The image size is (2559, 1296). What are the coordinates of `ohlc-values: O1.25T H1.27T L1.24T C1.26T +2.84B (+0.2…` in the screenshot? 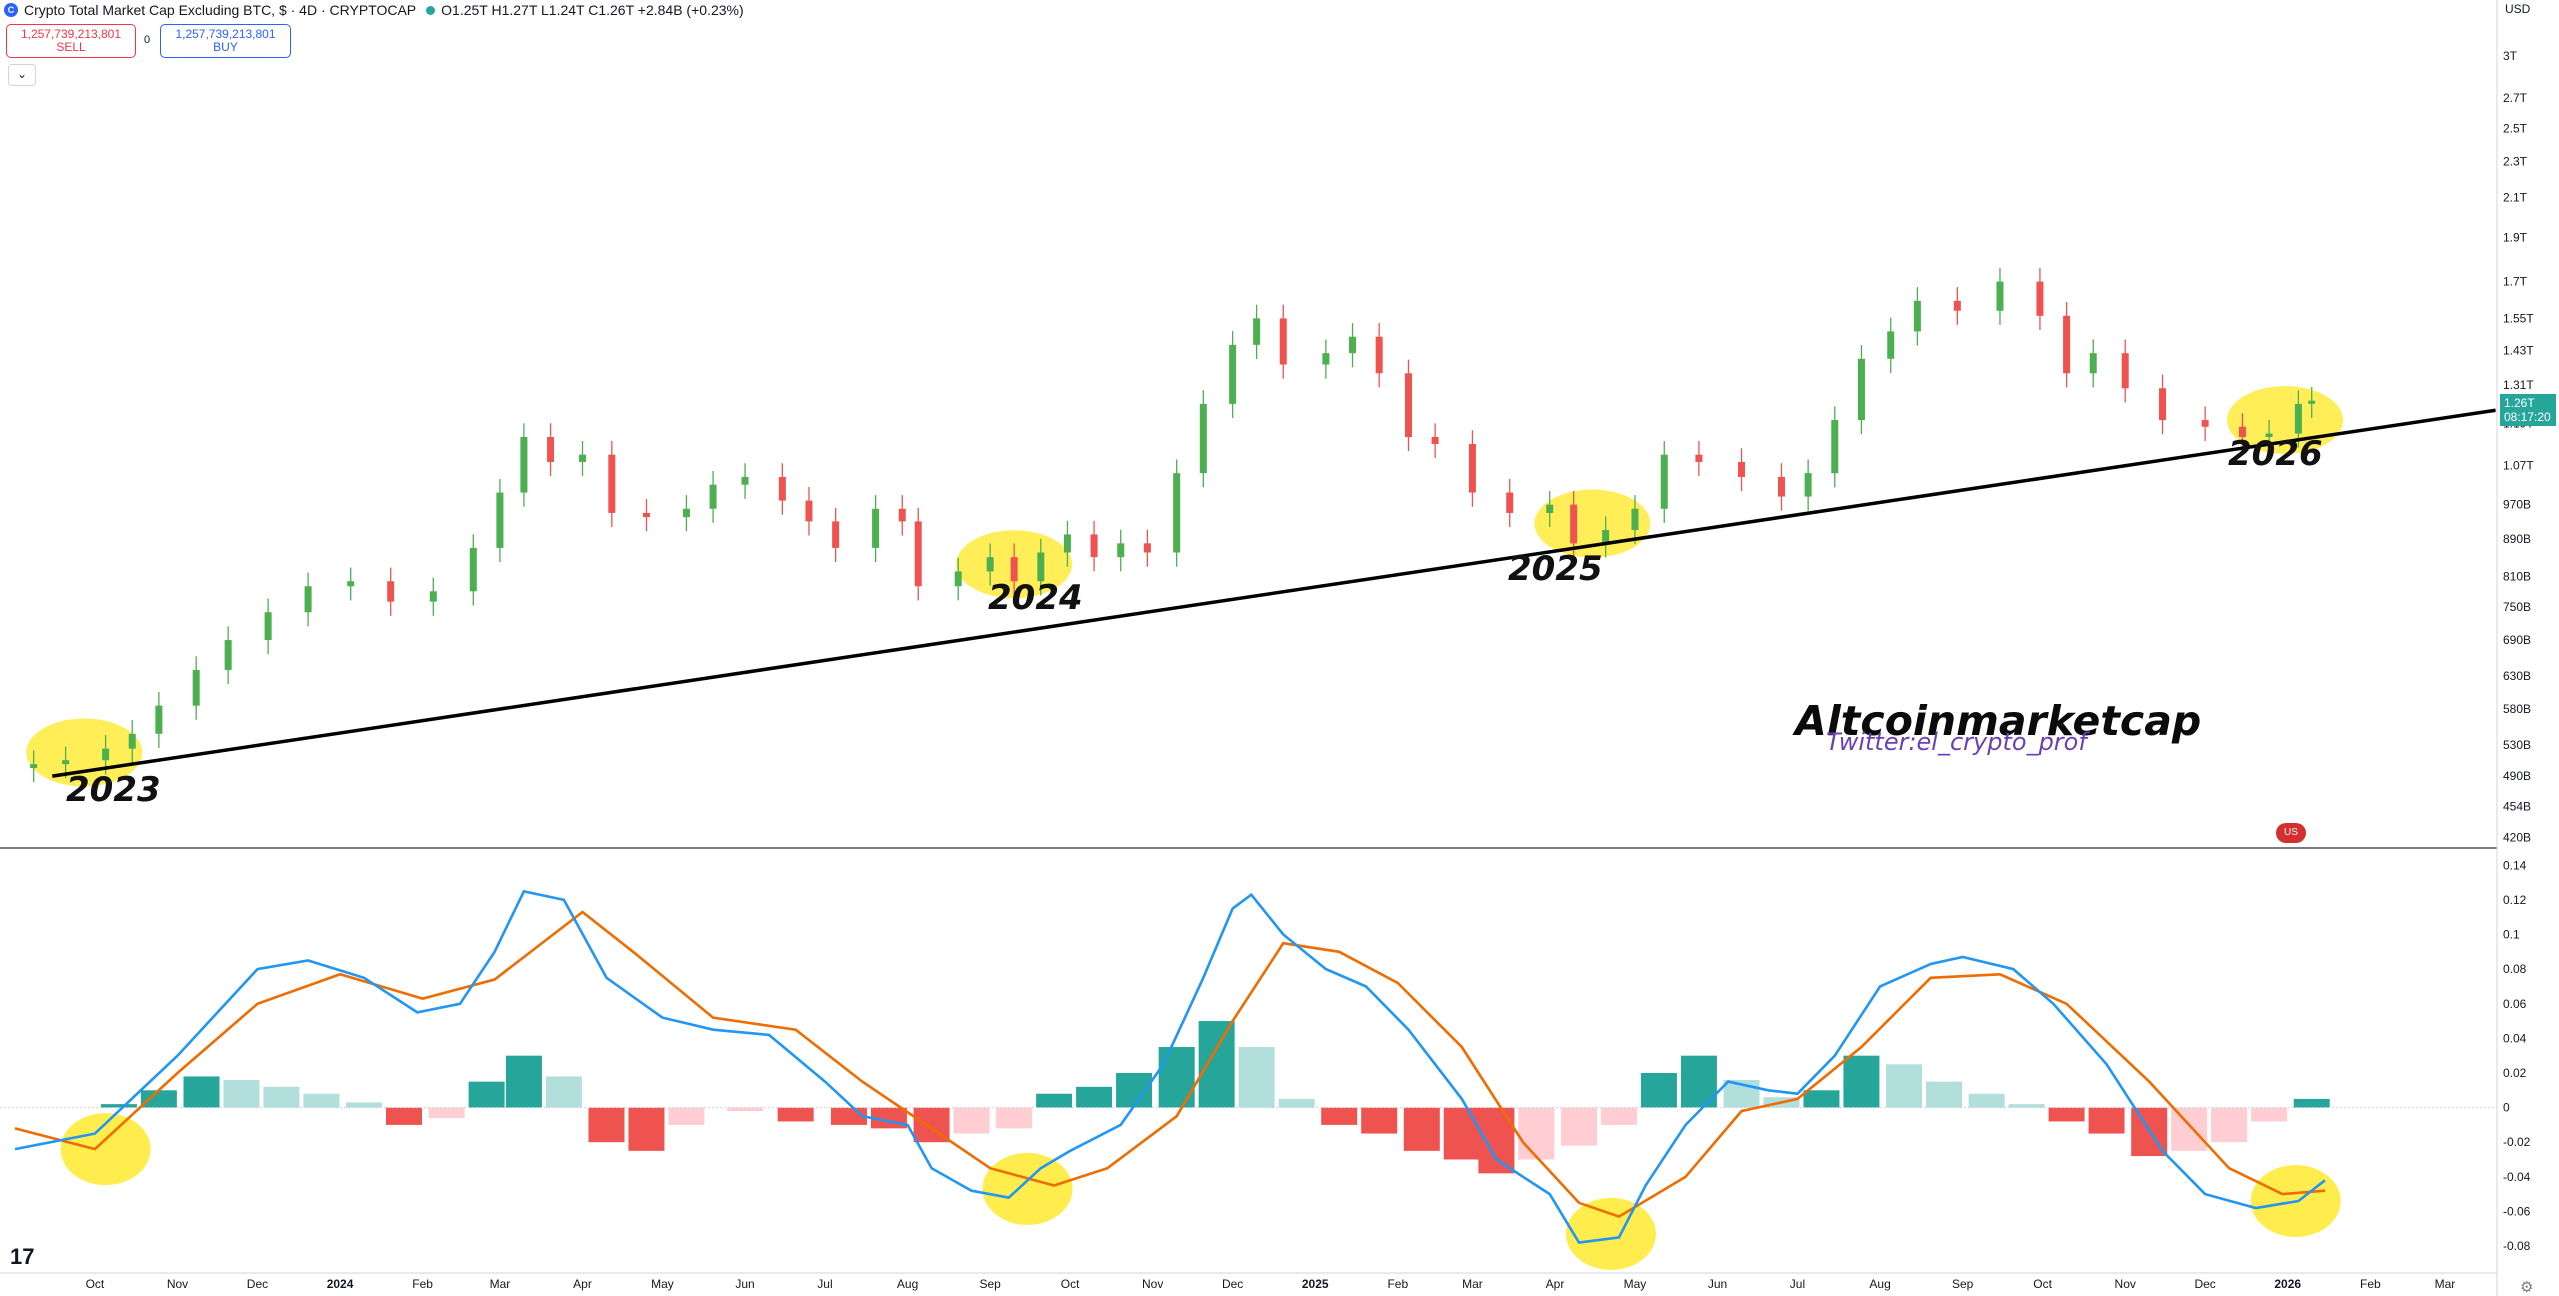 It's located at (592, 10).